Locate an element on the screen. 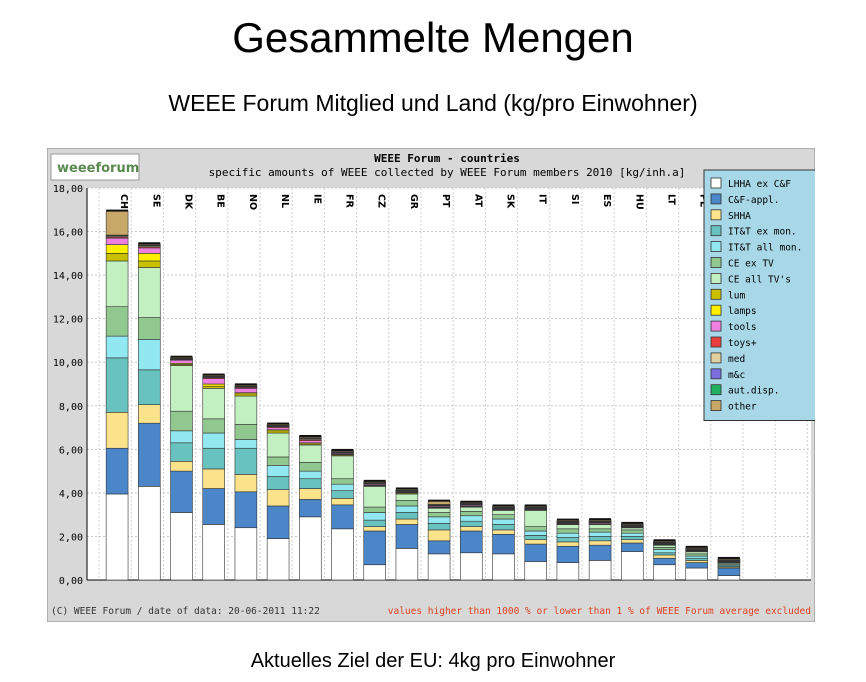 Image resolution: width=866 pixels, height=682 pixels. y-tick-label: 8,00 is located at coordinates (71, 407).